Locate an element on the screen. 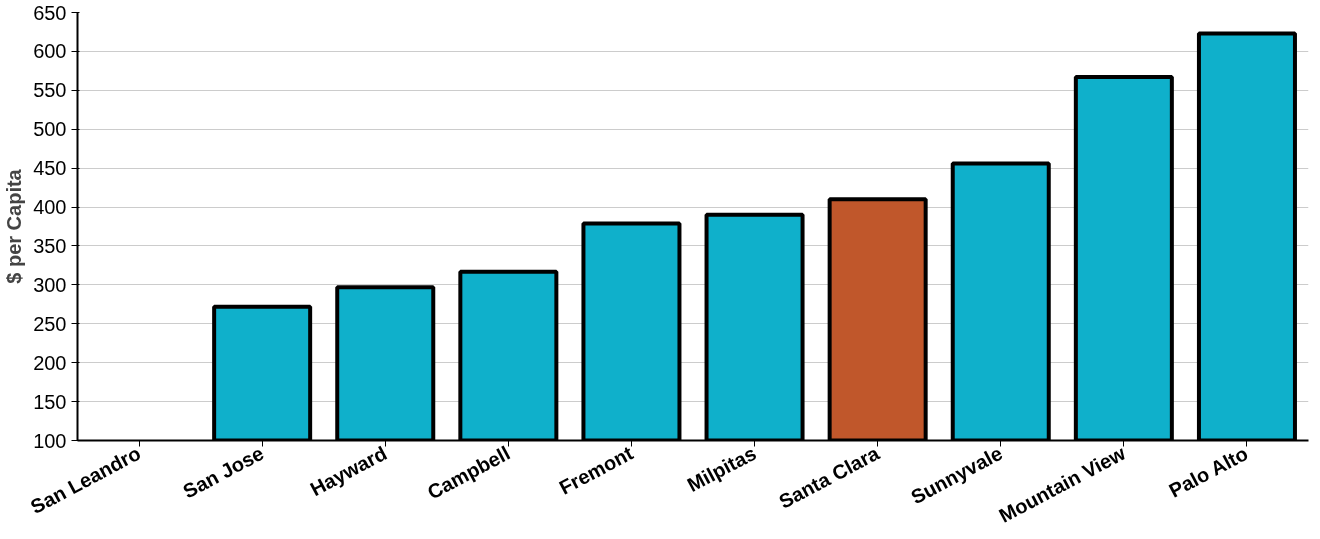 Image resolution: width=1320 pixels, height=539 pixels. y-tick-label: 250 is located at coordinates (50, 323).